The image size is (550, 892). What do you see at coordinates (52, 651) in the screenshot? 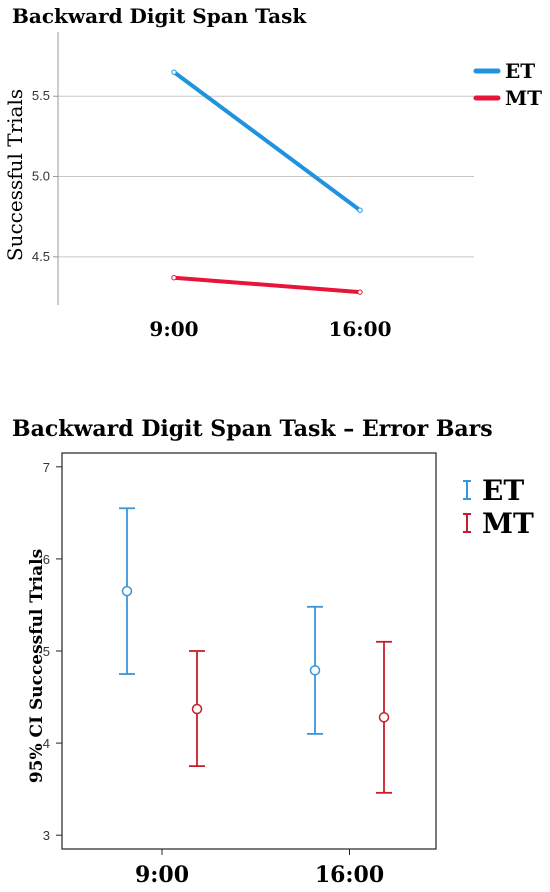
I see `chart2-y-ticks: 3 4 5 6 7` at bounding box center [52, 651].